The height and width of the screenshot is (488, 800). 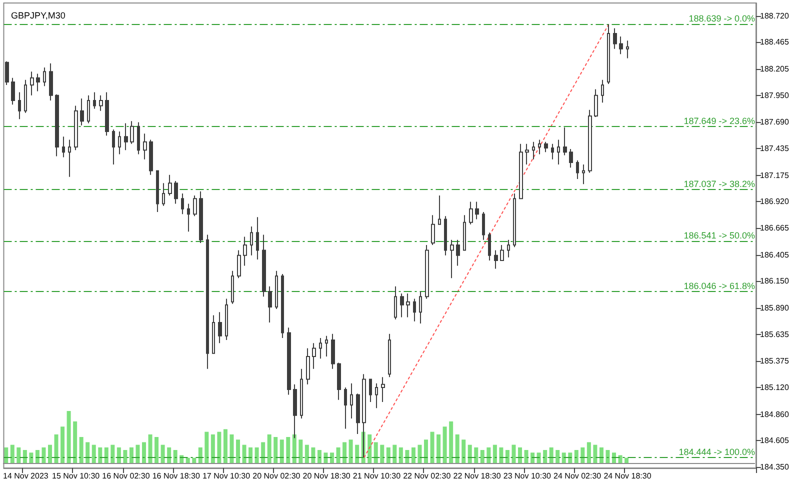 What do you see at coordinates (775, 69) in the screenshot?
I see `y-tick-label: 188.205` at bounding box center [775, 69].